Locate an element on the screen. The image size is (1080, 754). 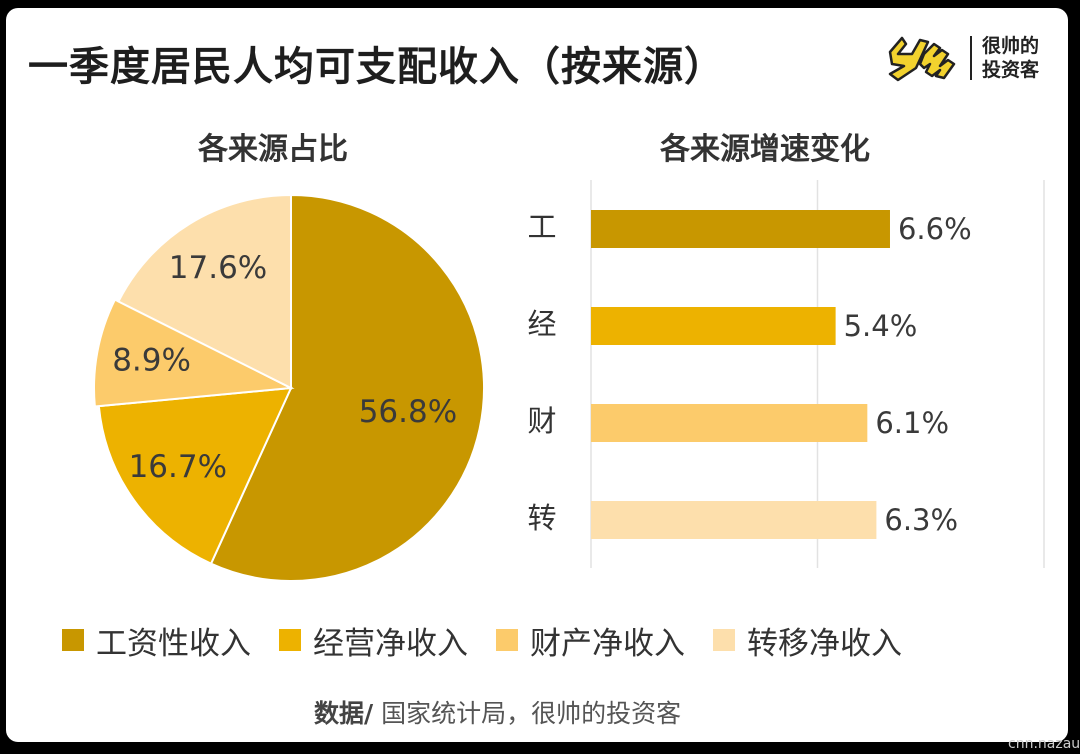
legend-label: 工资性收入 is located at coordinates (173, 643).